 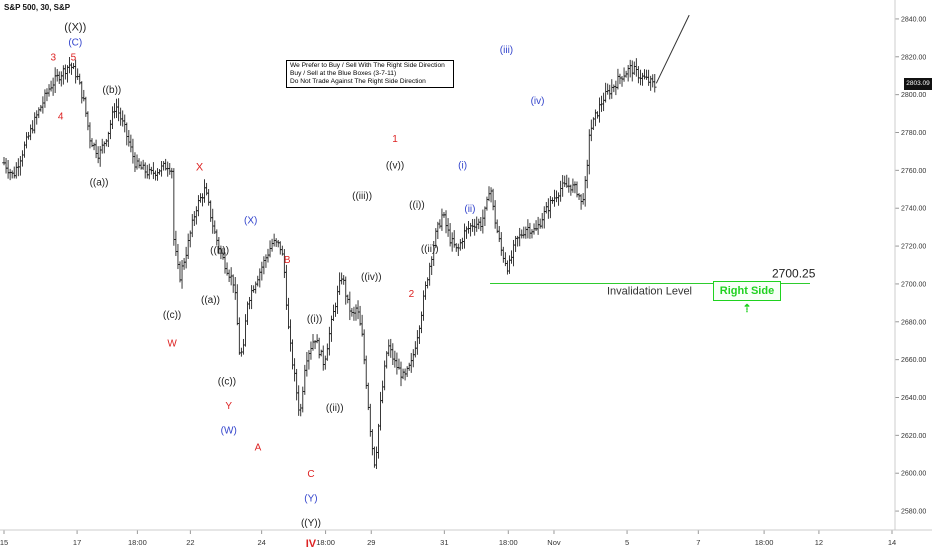 I want to click on y-tick-label: 2840.00, so click(x=913, y=19).